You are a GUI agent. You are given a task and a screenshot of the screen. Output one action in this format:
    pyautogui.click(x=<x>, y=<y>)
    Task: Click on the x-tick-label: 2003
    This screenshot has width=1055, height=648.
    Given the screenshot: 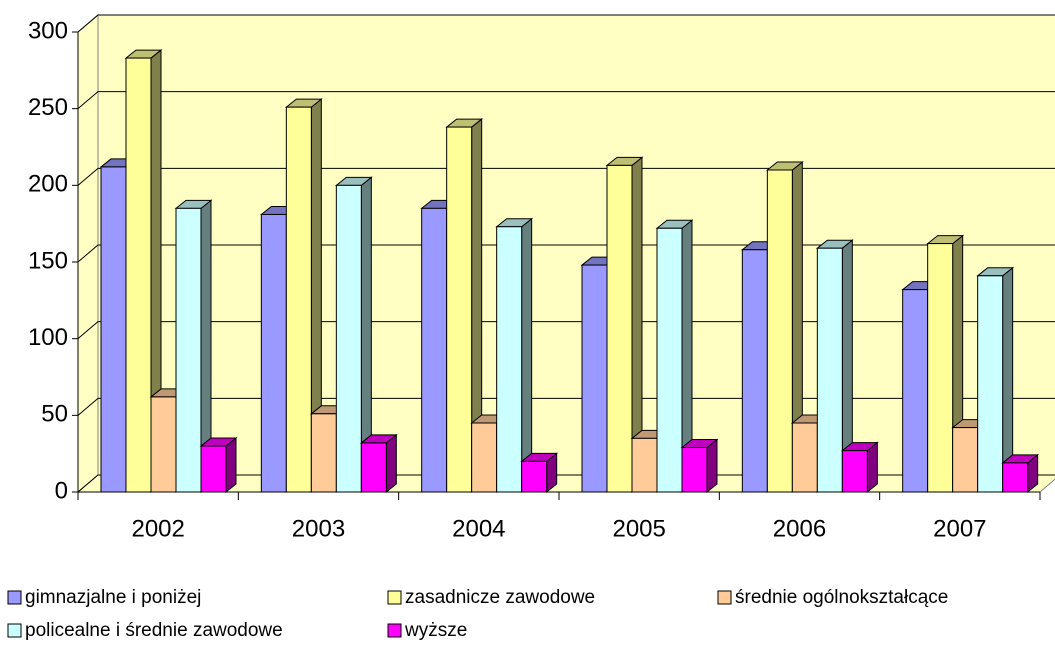 What is the action you would take?
    pyautogui.click(x=318, y=528)
    